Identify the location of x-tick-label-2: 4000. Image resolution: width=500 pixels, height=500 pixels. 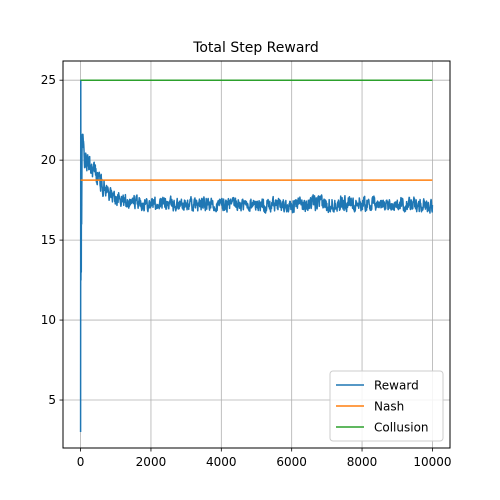
(221, 462).